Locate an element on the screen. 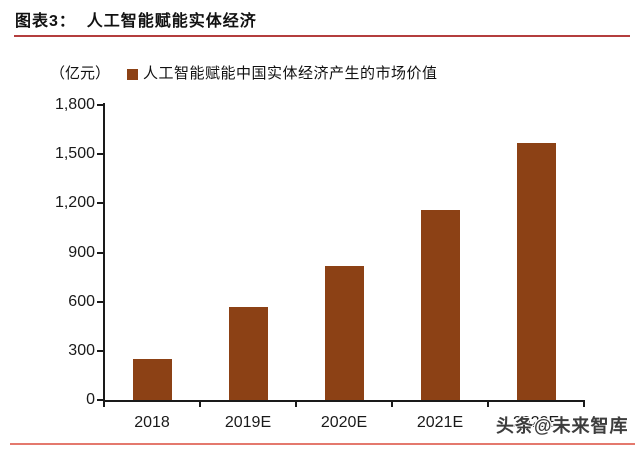 The height and width of the screenshot is (449, 640). bottom-divider is located at coordinates (322, 444).